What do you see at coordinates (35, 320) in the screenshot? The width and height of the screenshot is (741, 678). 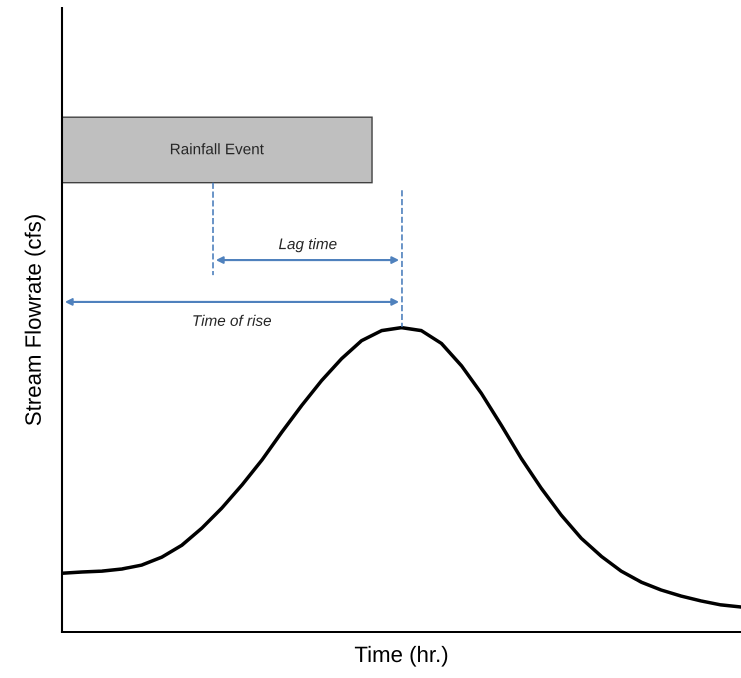 I see `y-axis-title: Stream Flowrate (cfs)` at bounding box center [35, 320].